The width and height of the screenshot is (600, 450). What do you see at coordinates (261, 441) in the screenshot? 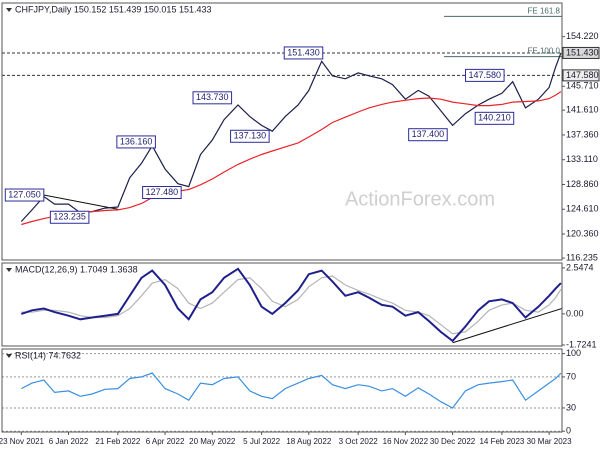
I see `x-tick-label: 5 Jul 2022` at bounding box center [261, 441].